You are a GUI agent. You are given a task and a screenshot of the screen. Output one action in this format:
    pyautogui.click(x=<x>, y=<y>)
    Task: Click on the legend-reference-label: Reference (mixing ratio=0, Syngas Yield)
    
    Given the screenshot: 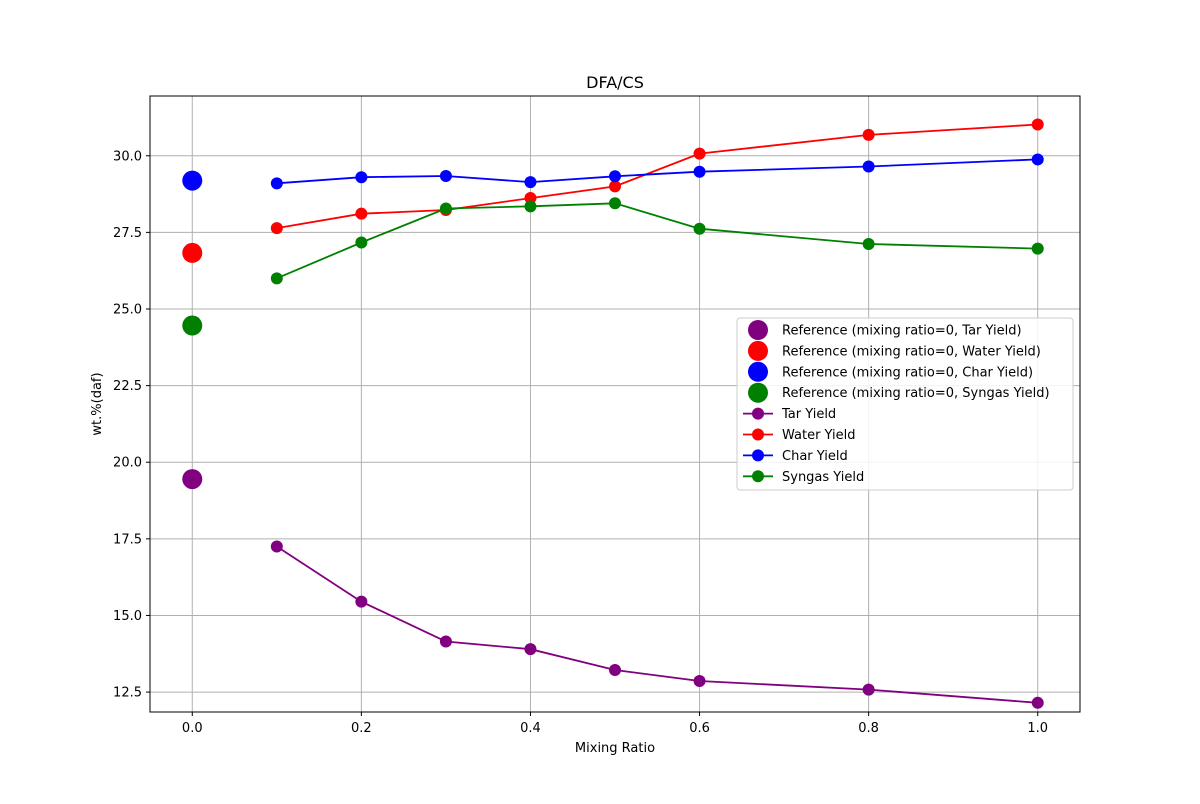 What is the action you would take?
    pyautogui.click(x=916, y=393)
    